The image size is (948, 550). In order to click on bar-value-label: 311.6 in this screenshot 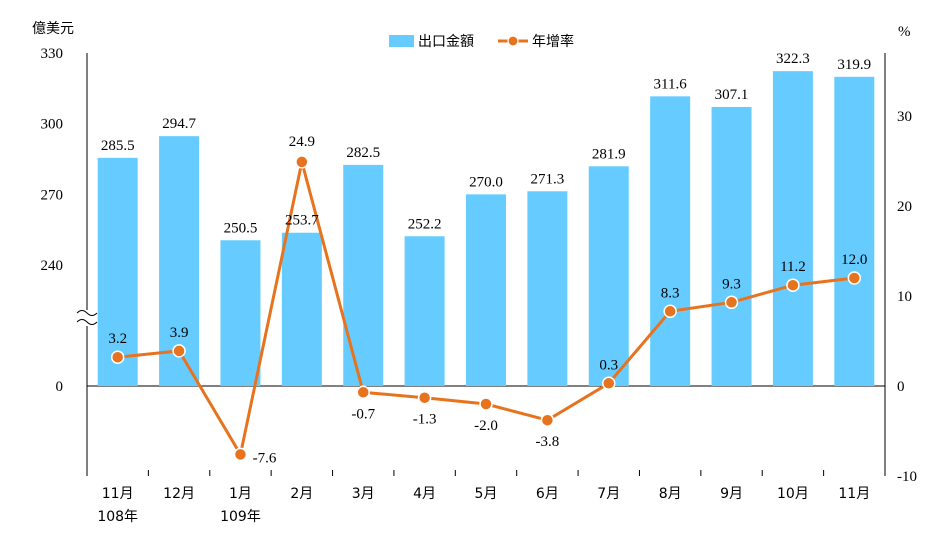, I will do `click(671, 84)`.